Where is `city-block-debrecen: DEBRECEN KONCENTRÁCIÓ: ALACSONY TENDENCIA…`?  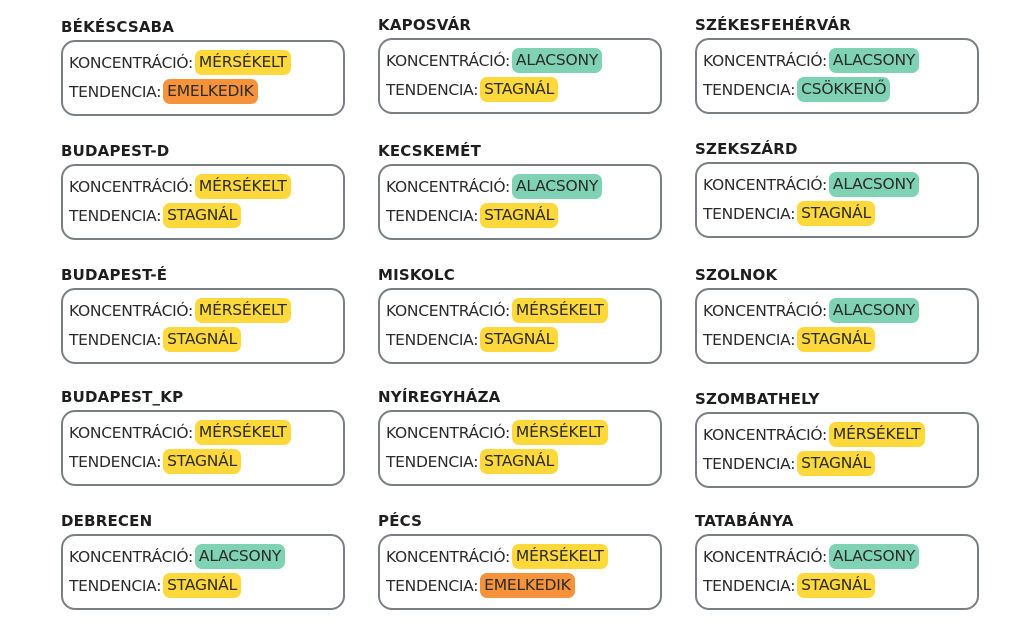 city-block-debrecen: DEBRECEN KONCENTRÁCIÓ: ALACSONY TENDENCIA… is located at coordinates (206, 561).